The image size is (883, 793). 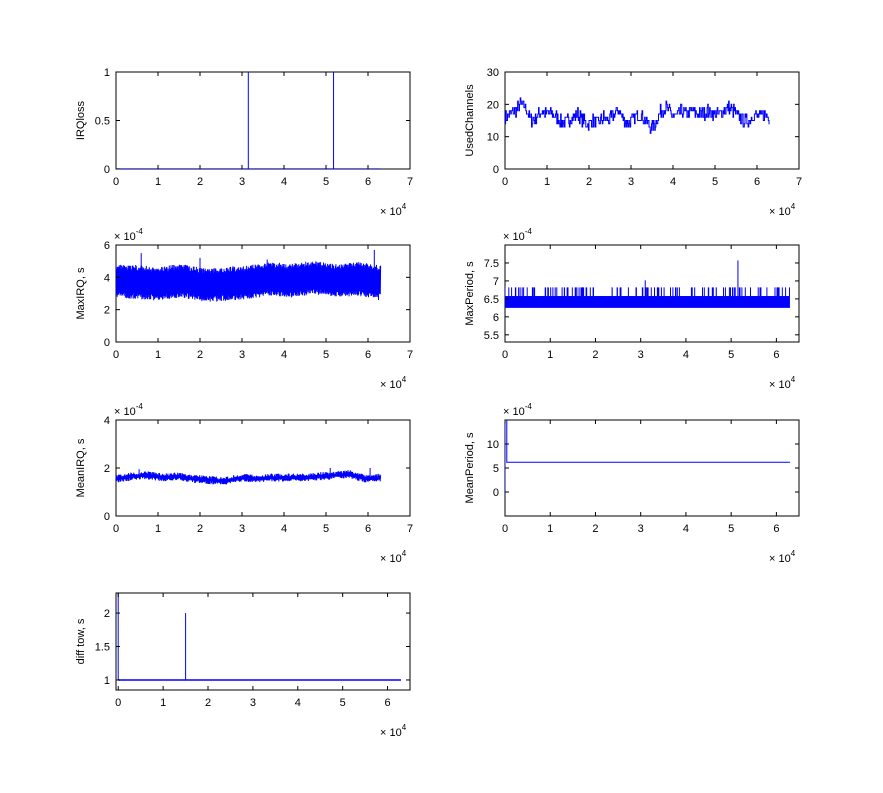 What do you see at coordinates (493, 73) in the screenshot?
I see `y-tick-label: 30` at bounding box center [493, 73].